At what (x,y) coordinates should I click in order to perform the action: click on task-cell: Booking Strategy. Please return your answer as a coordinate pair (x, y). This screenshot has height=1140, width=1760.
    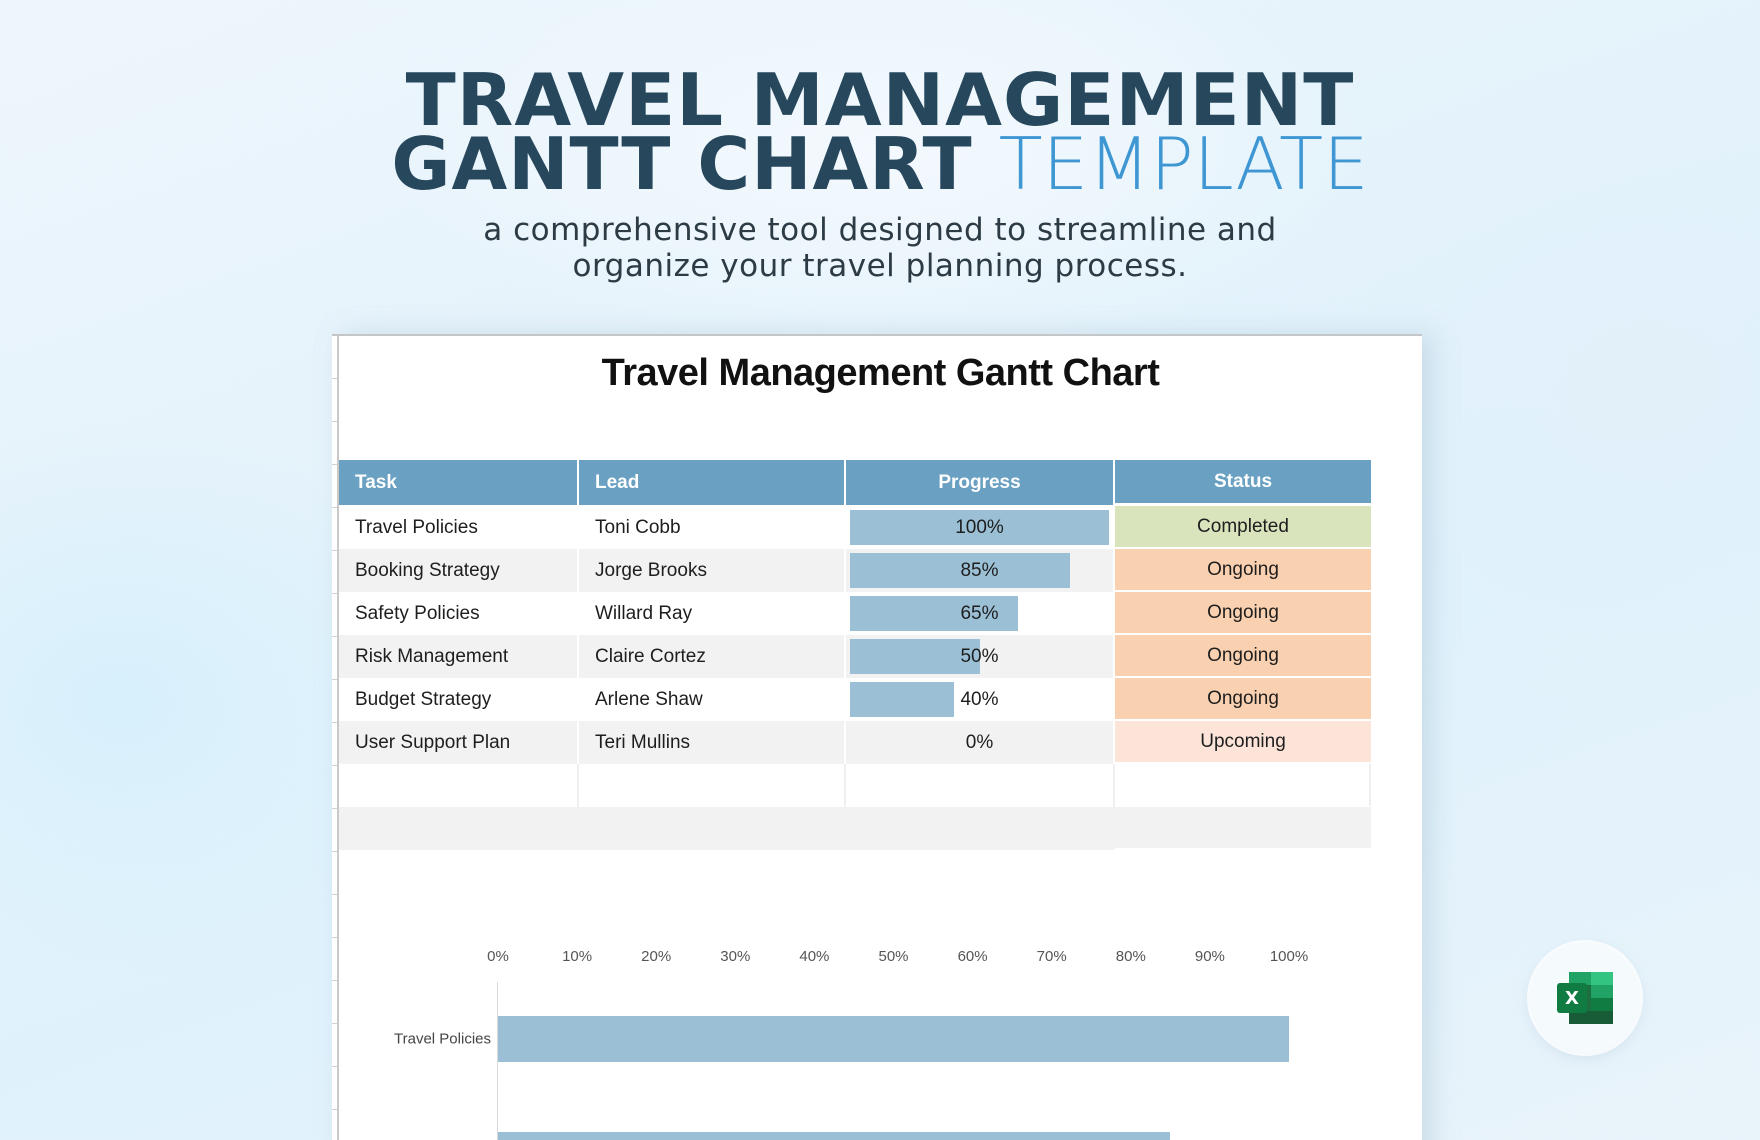
    Looking at the image, I should click on (459, 570).